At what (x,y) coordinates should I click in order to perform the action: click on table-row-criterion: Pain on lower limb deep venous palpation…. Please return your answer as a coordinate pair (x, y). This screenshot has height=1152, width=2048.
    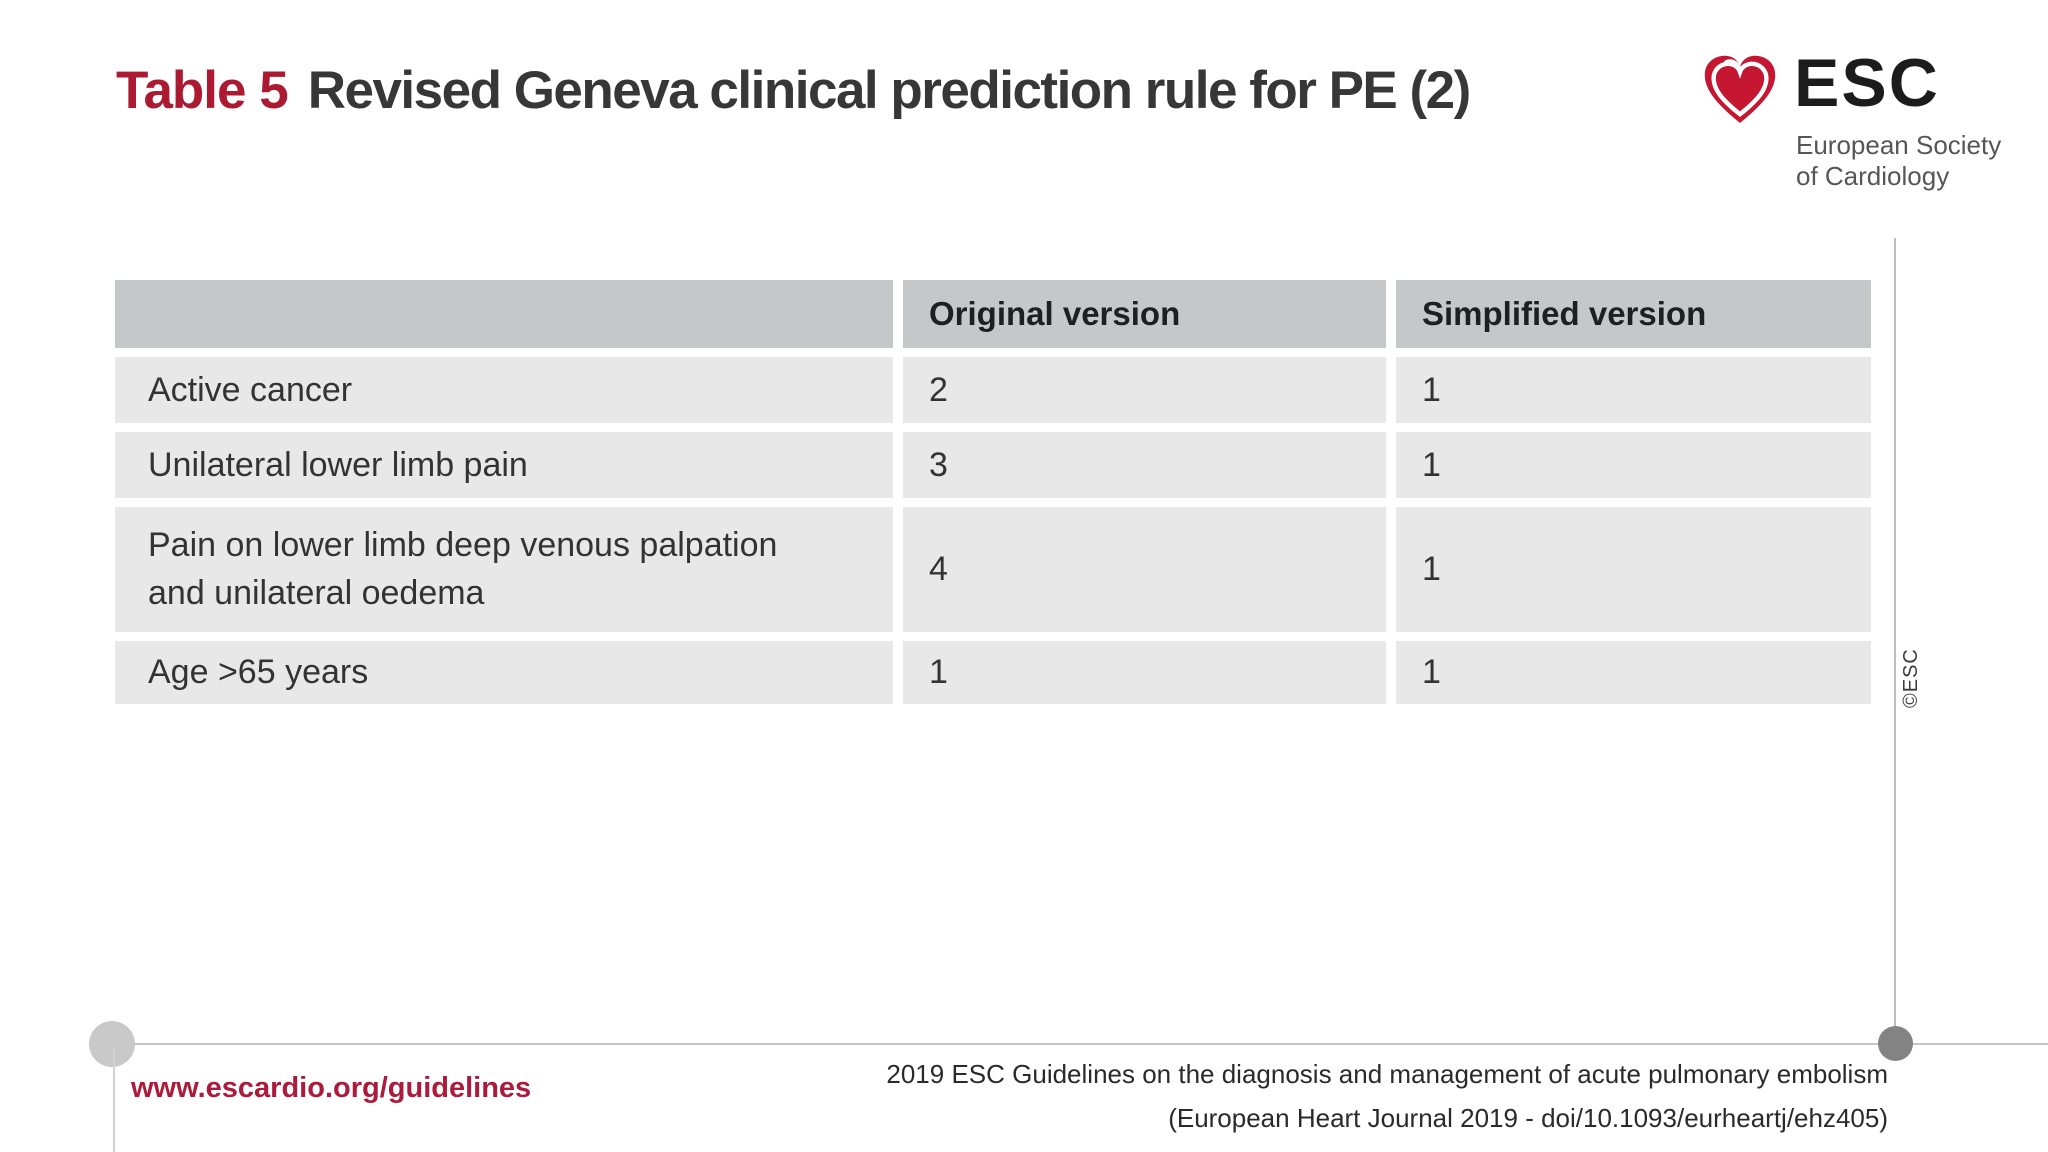
    Looking at the image, I should click on (504, 569).